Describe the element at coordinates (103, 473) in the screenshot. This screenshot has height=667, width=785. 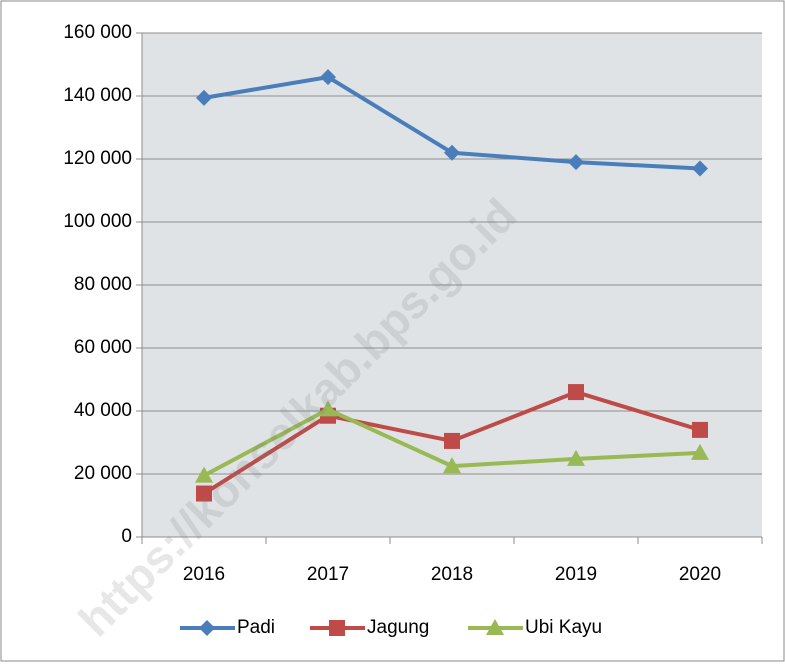
I see `y-tick-label: 20 000` at that location.